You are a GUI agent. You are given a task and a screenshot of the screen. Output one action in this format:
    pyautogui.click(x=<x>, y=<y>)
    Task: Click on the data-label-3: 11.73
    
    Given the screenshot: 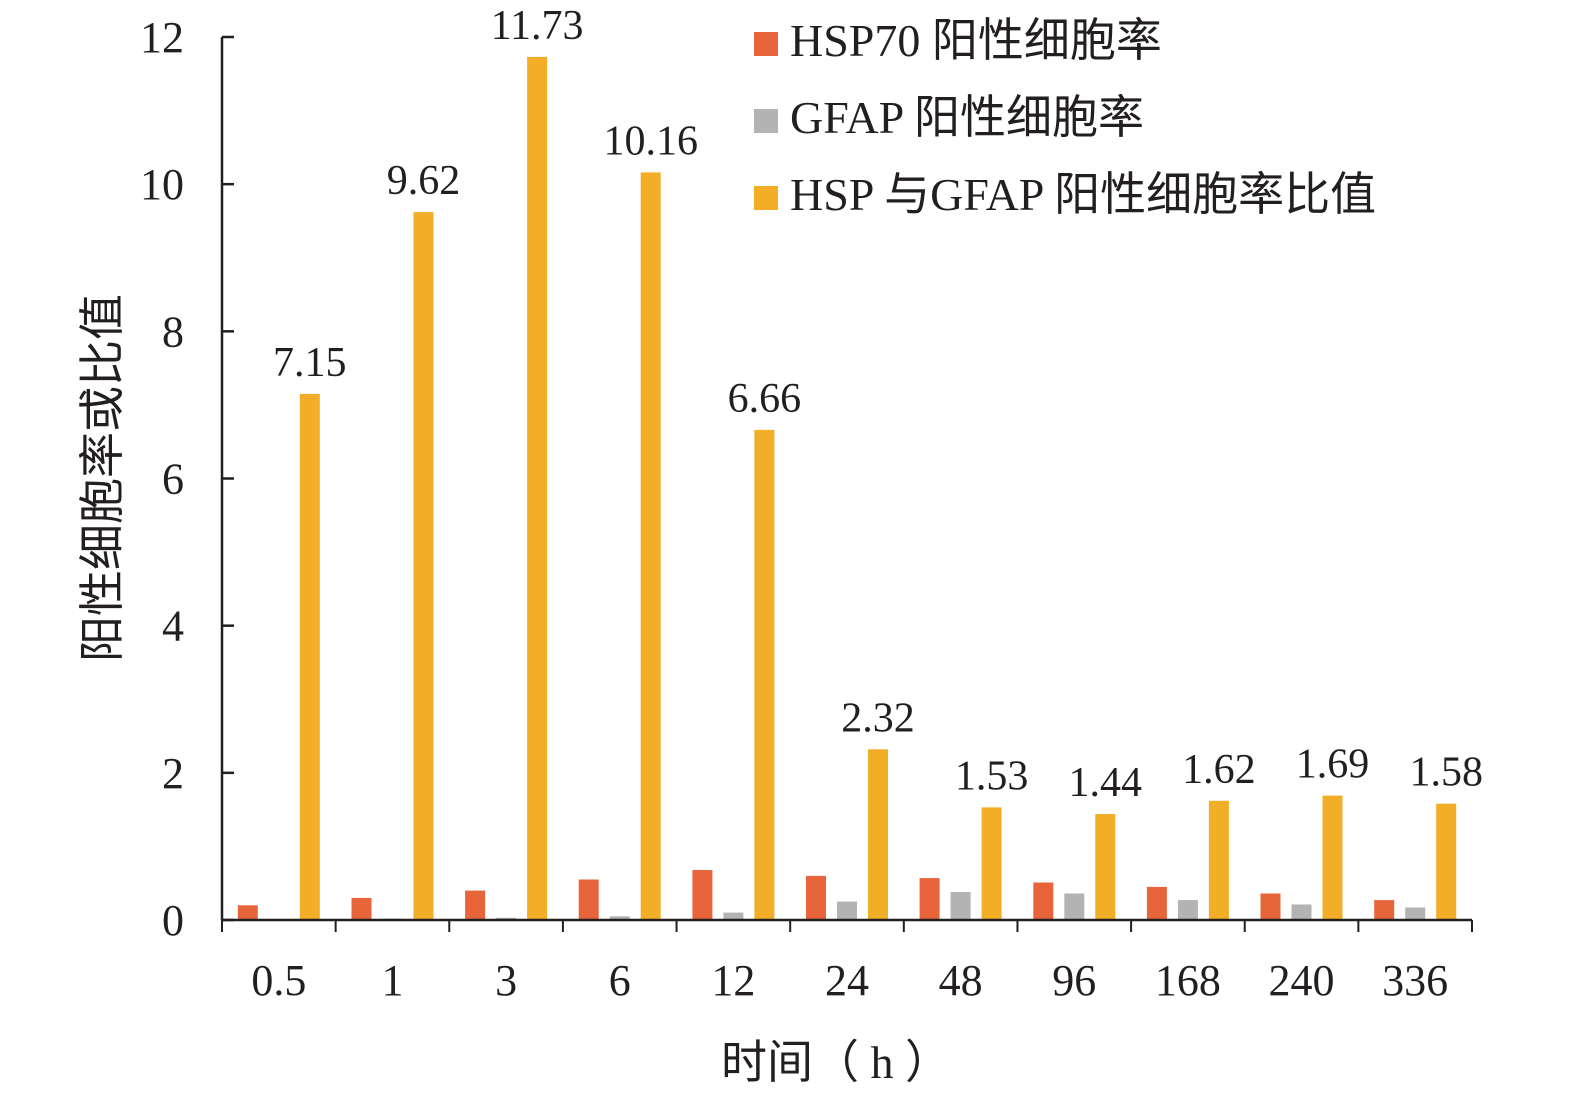 What is the action you would take?
    pyautogui.click(x=537, y=26)
    